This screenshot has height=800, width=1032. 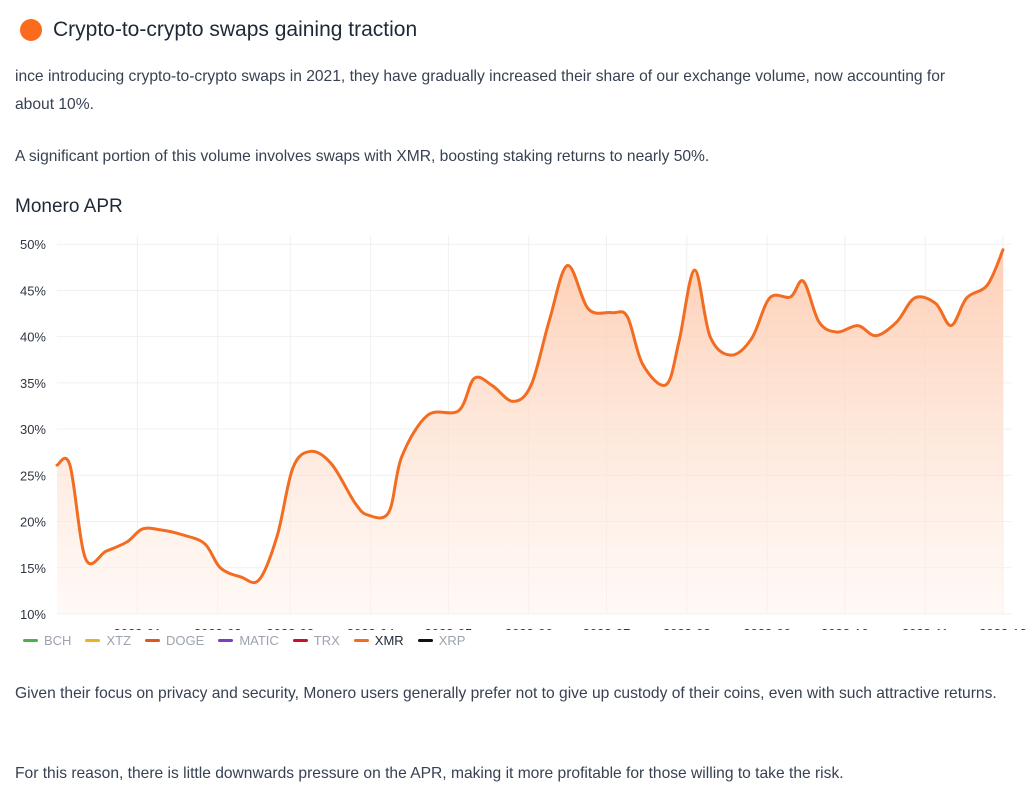 What do you see at coordinates (687, 628) in the screenshot?
I see `x-tick-label: 2023-08` at bounding box center [687, 628].